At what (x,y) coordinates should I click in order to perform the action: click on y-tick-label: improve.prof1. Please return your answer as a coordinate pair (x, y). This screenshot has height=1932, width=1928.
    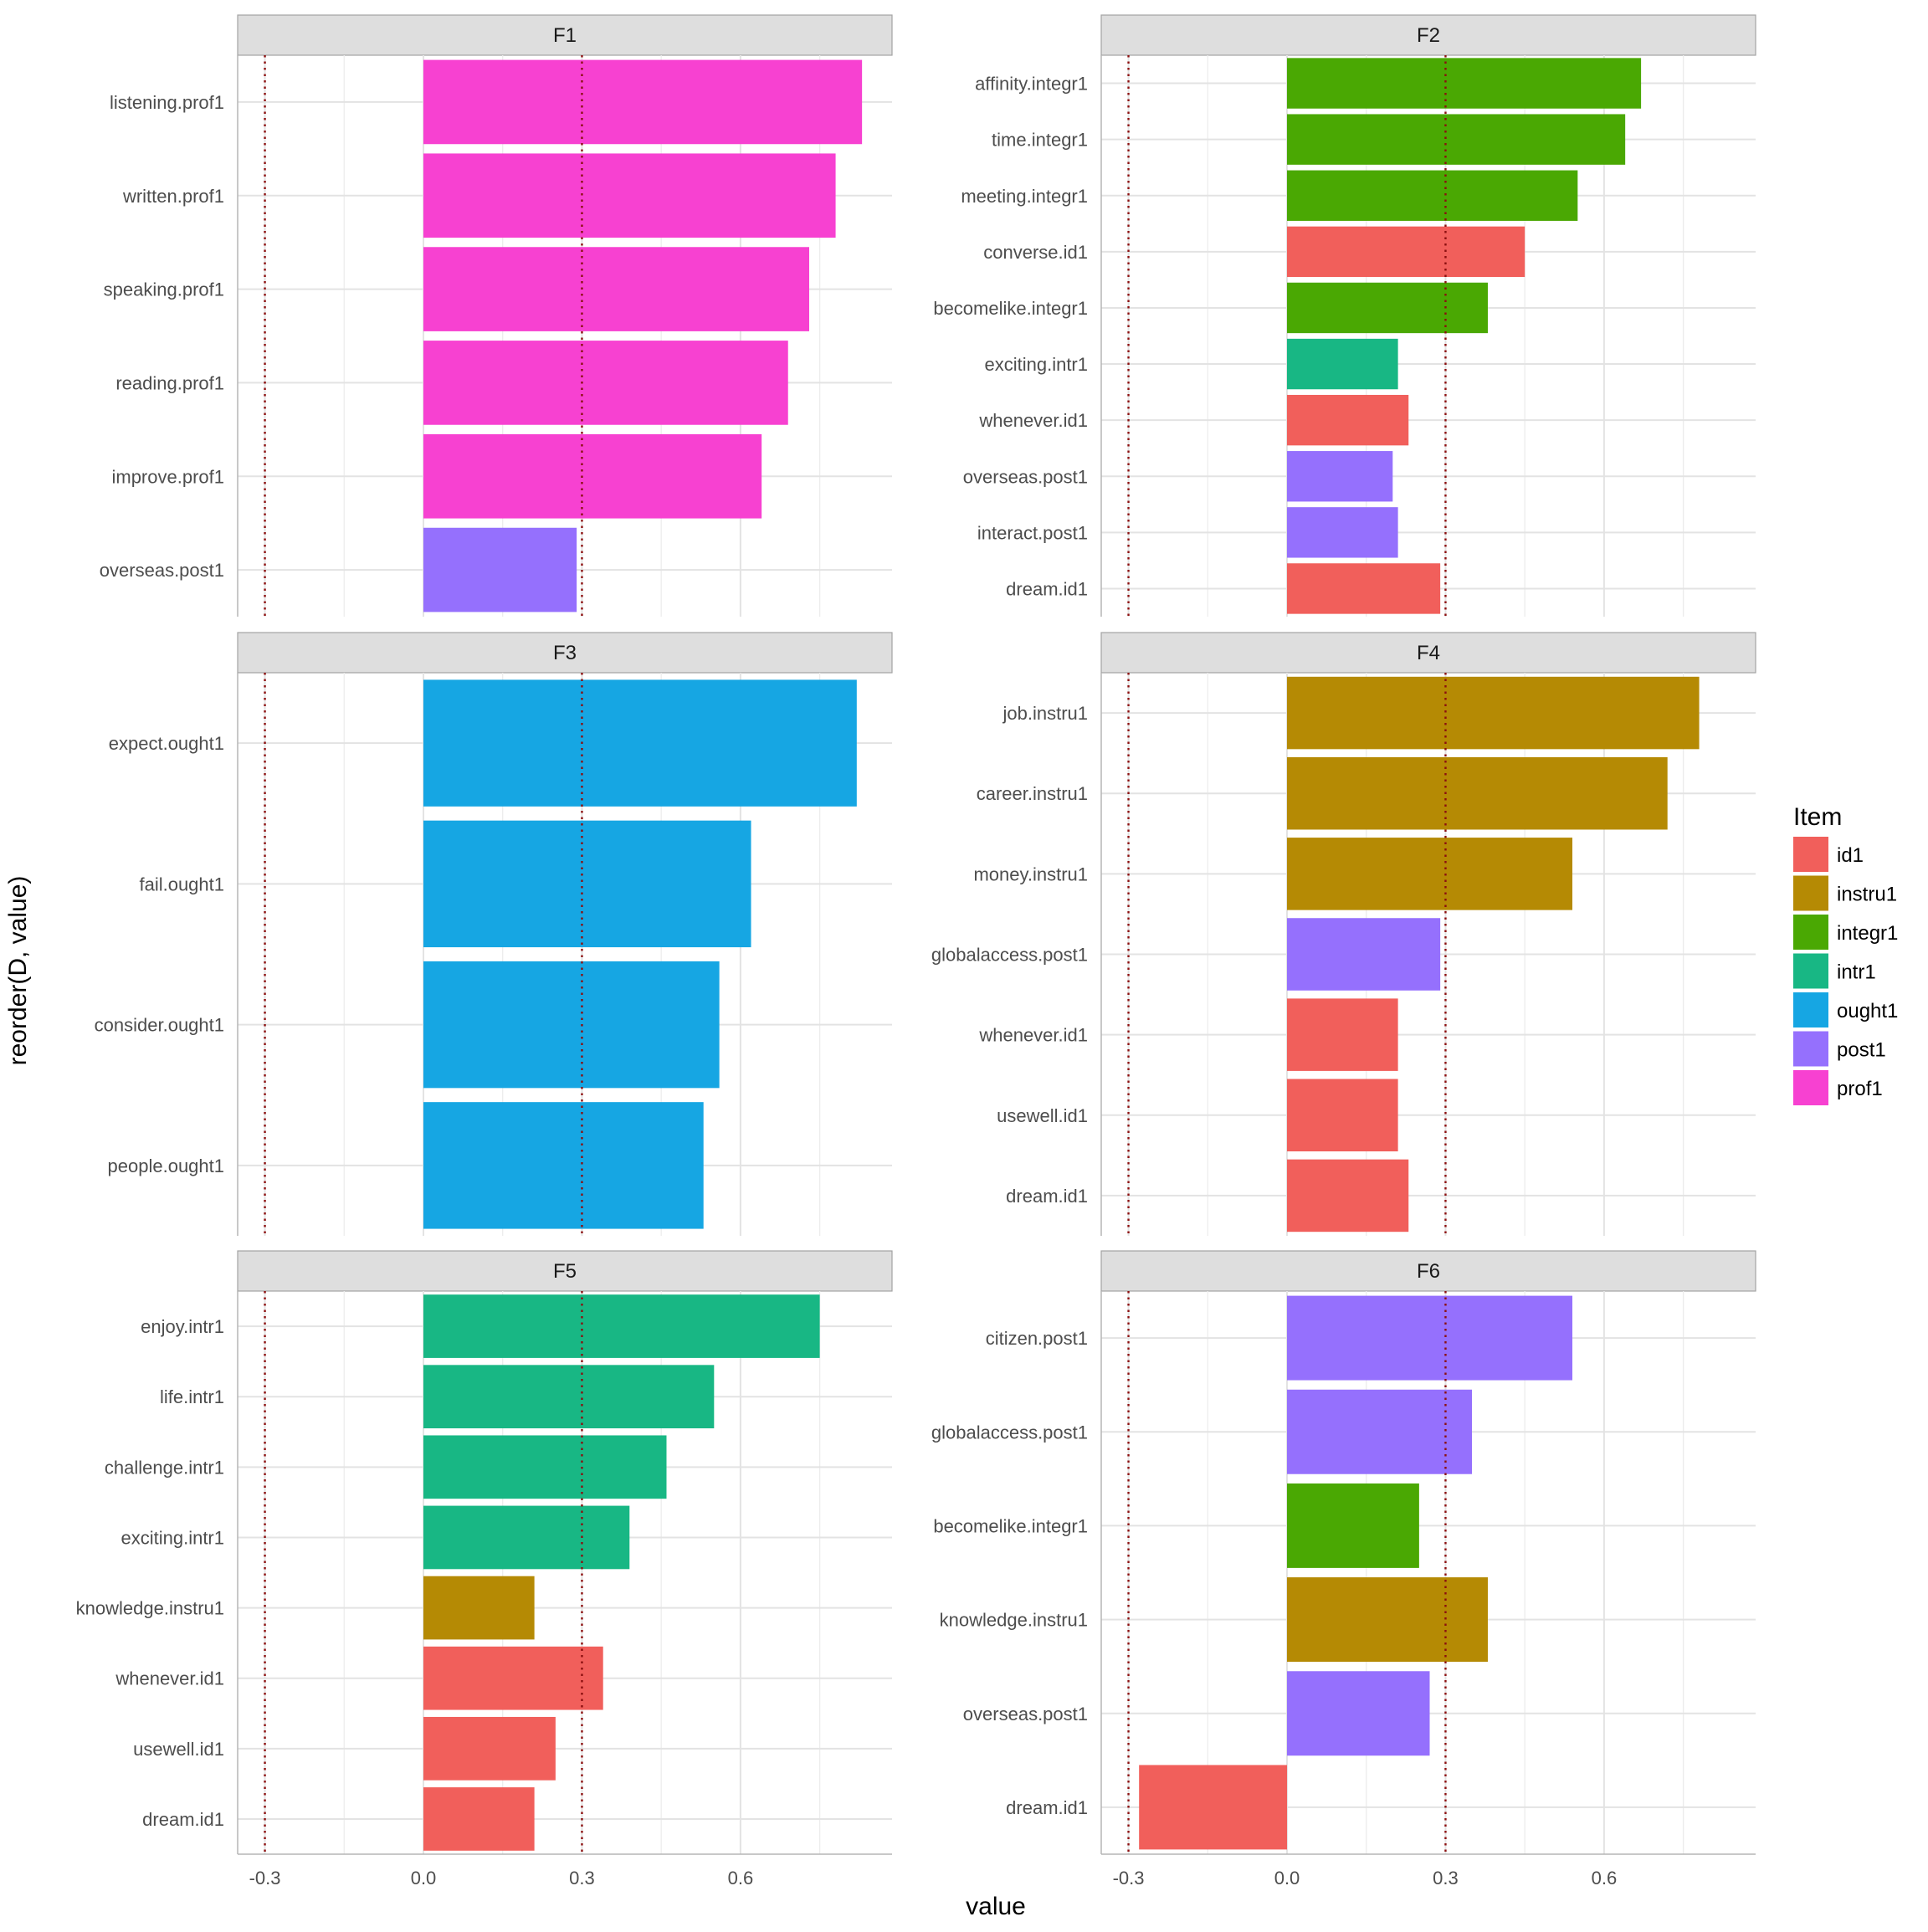
    Looking at the image, I should click on (167, 476).